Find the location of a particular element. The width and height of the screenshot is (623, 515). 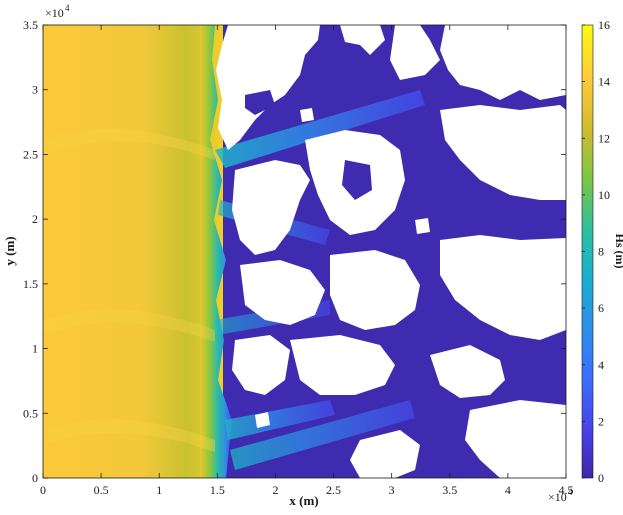

x-tick-label: 0 is located at coordinates (43, 490).